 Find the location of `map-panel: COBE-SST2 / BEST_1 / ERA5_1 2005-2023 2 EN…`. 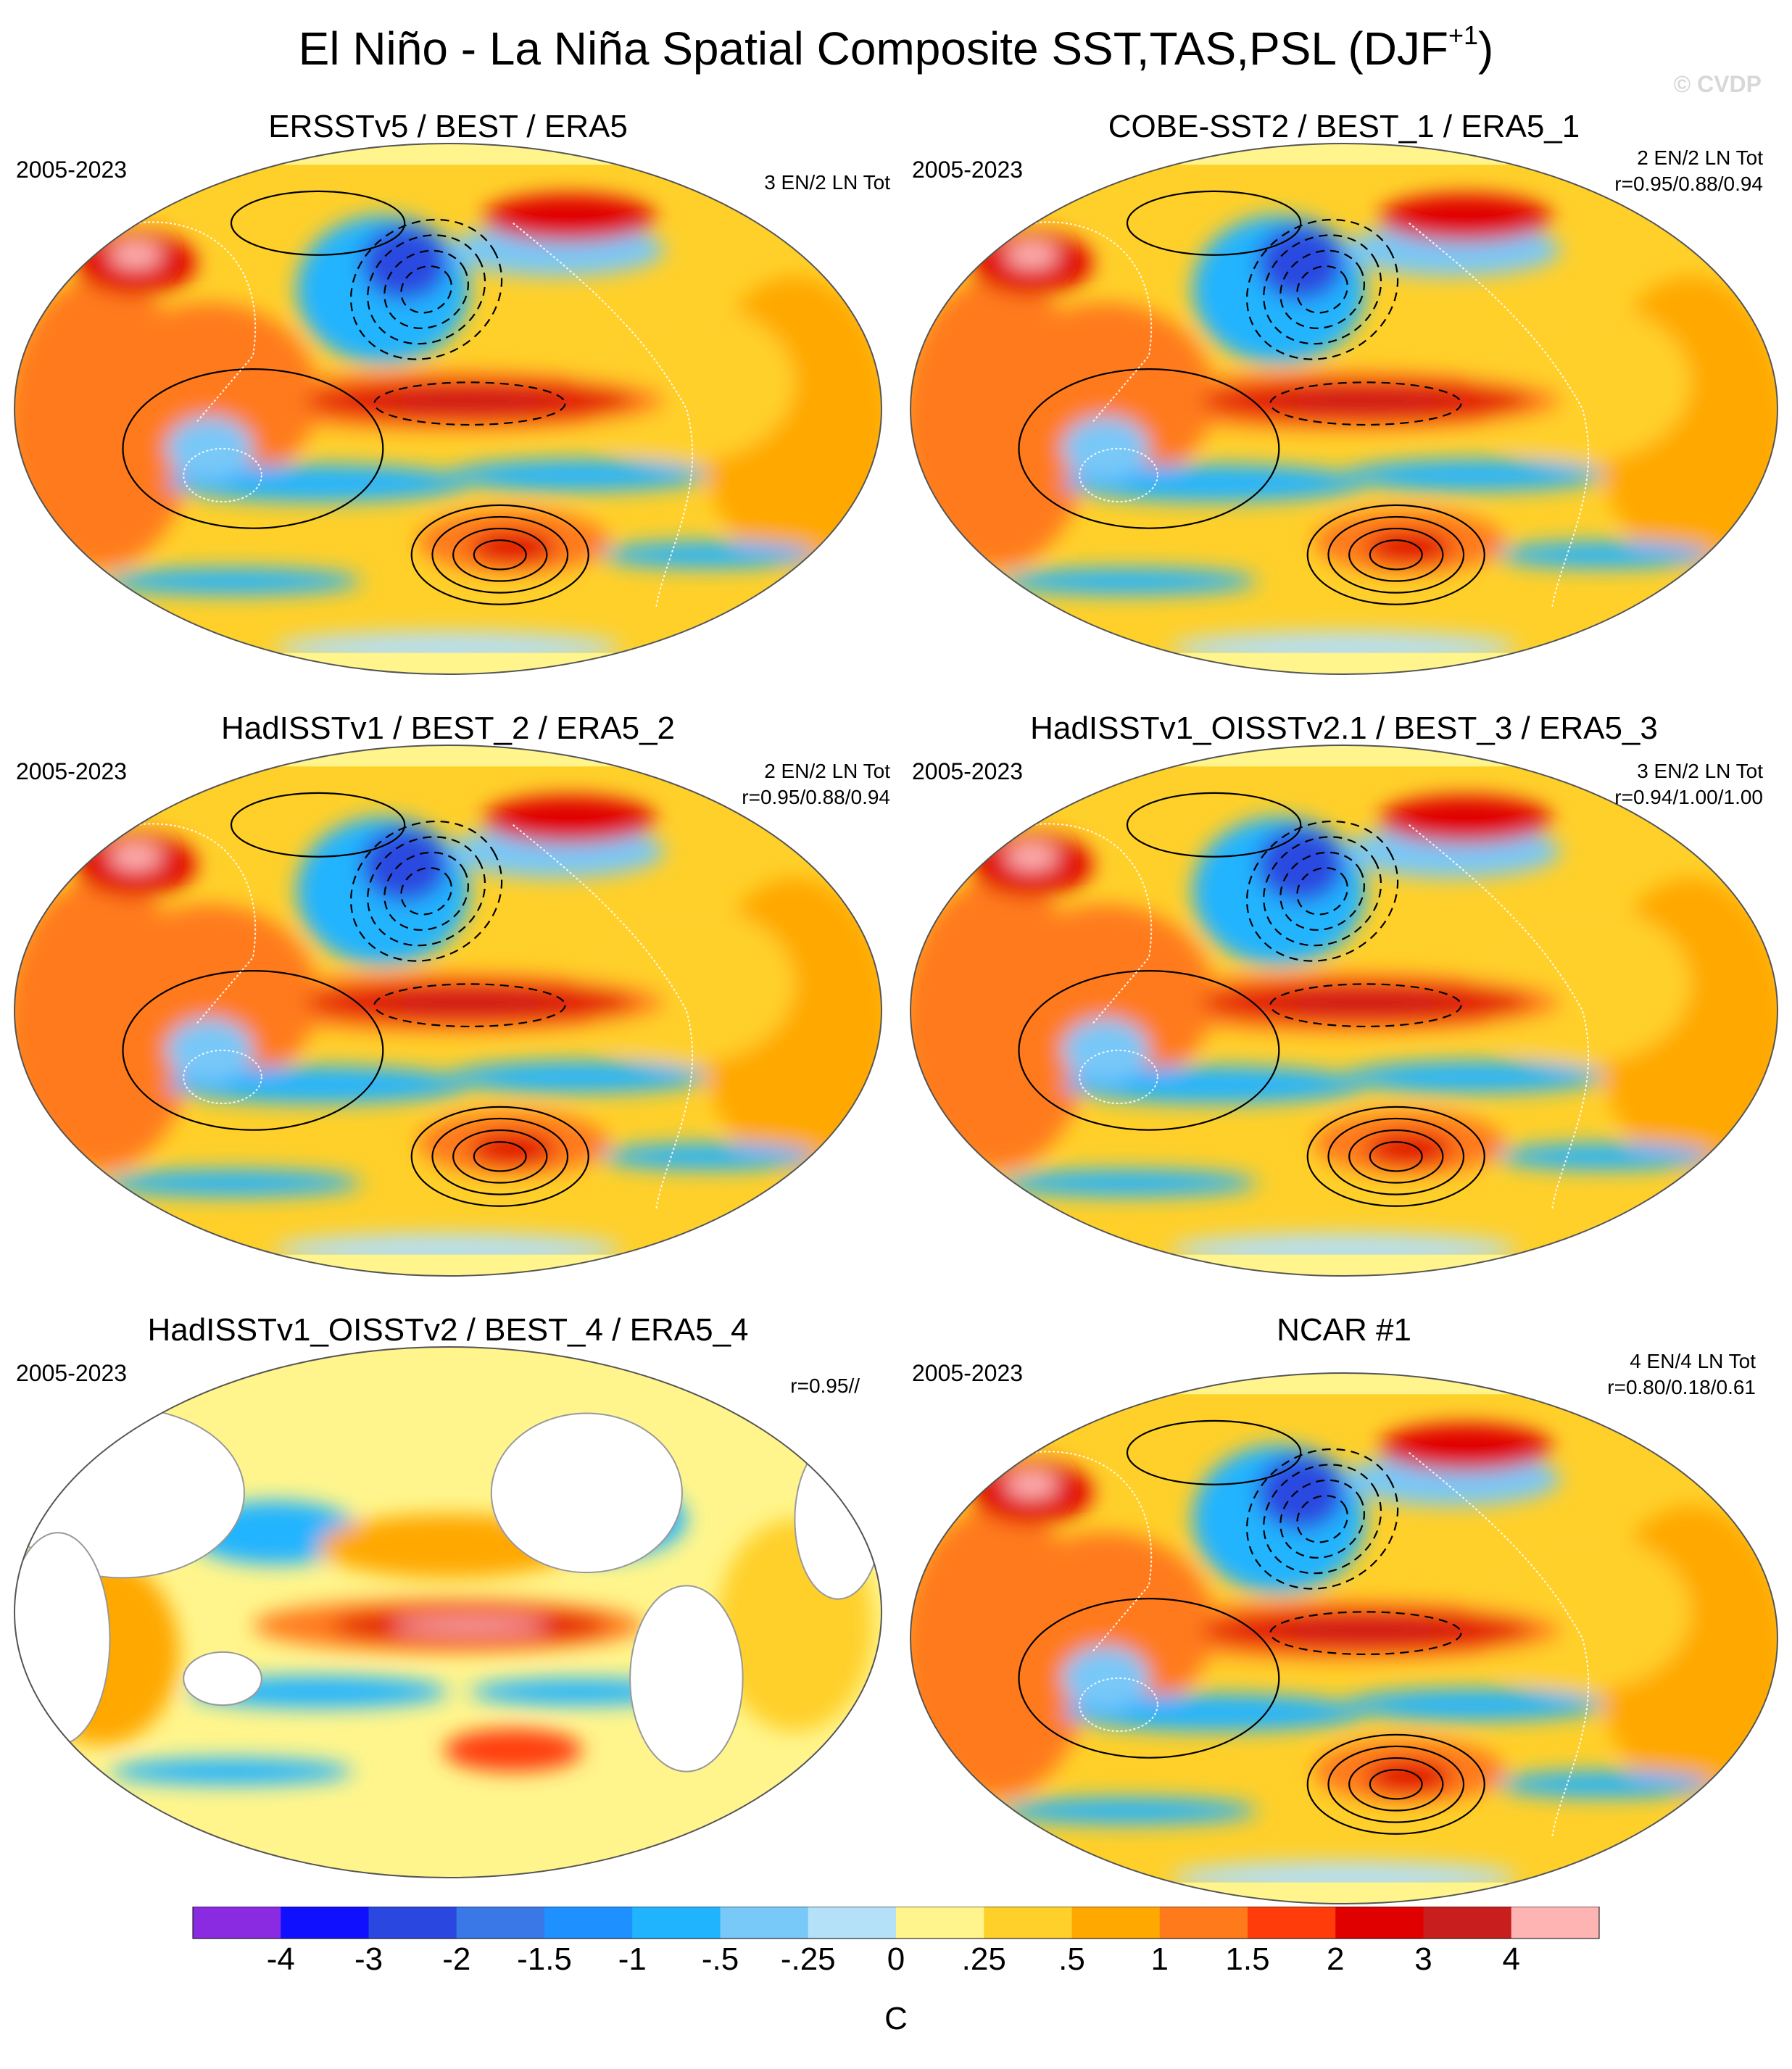

map-panel: COBE-SST2 / BEST_1 / ERA5_1 2005-2023 2 EN… is located at coordinates (1344, 409).